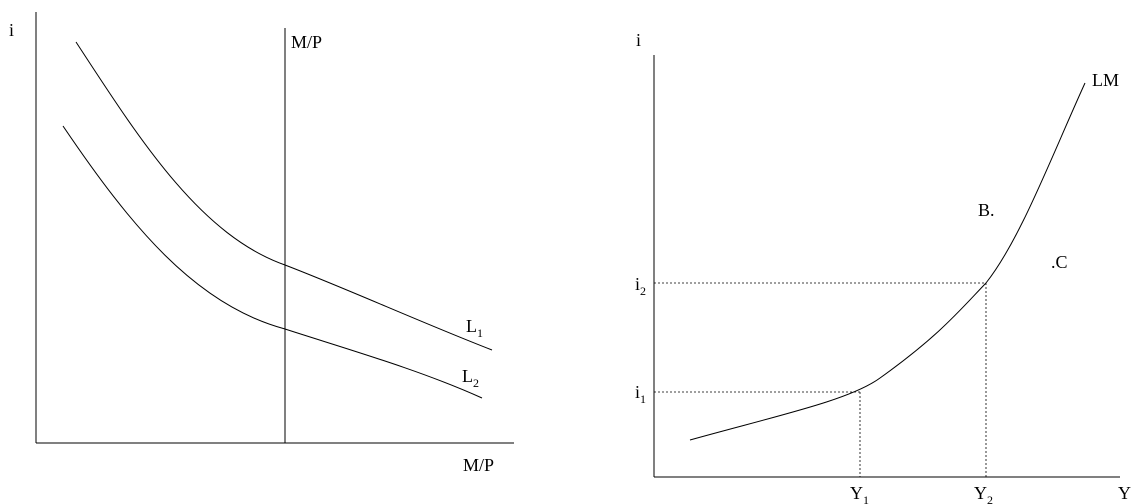 The image size is (1141, 504). What do you see at coordinates (1059, 262) in the screenshot?
I see `point-c-label: .C` at bounding box center [1059, 262].